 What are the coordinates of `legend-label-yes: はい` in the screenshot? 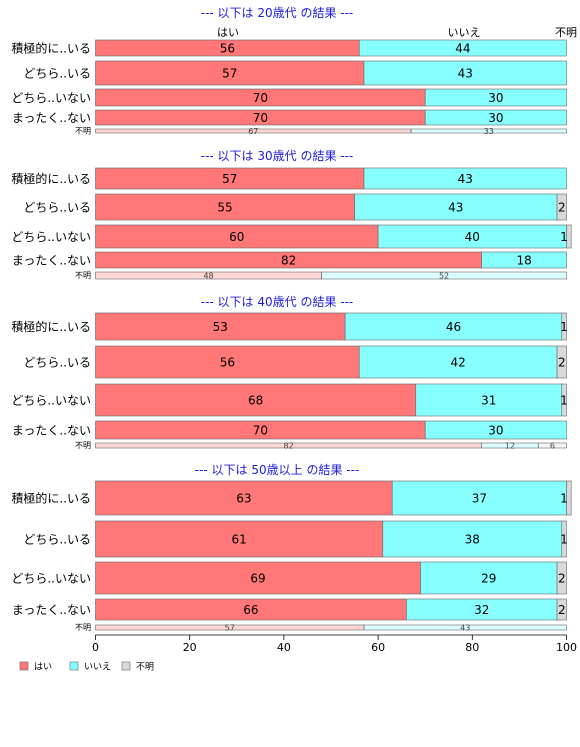 It's located at (43, 667).